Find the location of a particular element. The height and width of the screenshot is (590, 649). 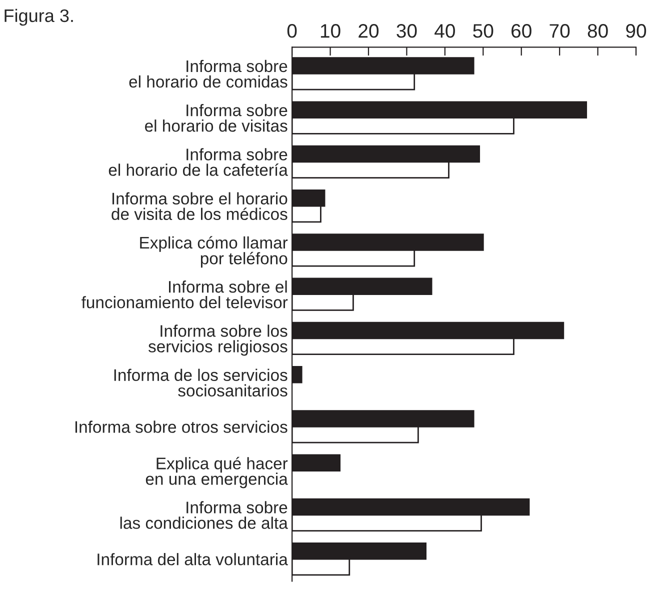

x-tick-label: 10 is located at coordinates (330, 31).